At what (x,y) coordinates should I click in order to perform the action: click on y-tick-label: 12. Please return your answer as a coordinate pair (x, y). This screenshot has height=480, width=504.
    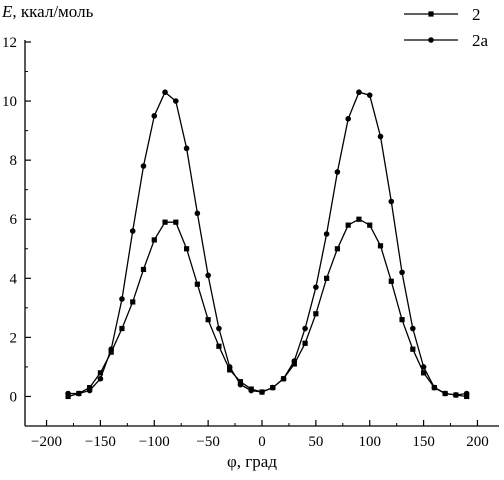
    Looking at the image, I should click on (9, 43).